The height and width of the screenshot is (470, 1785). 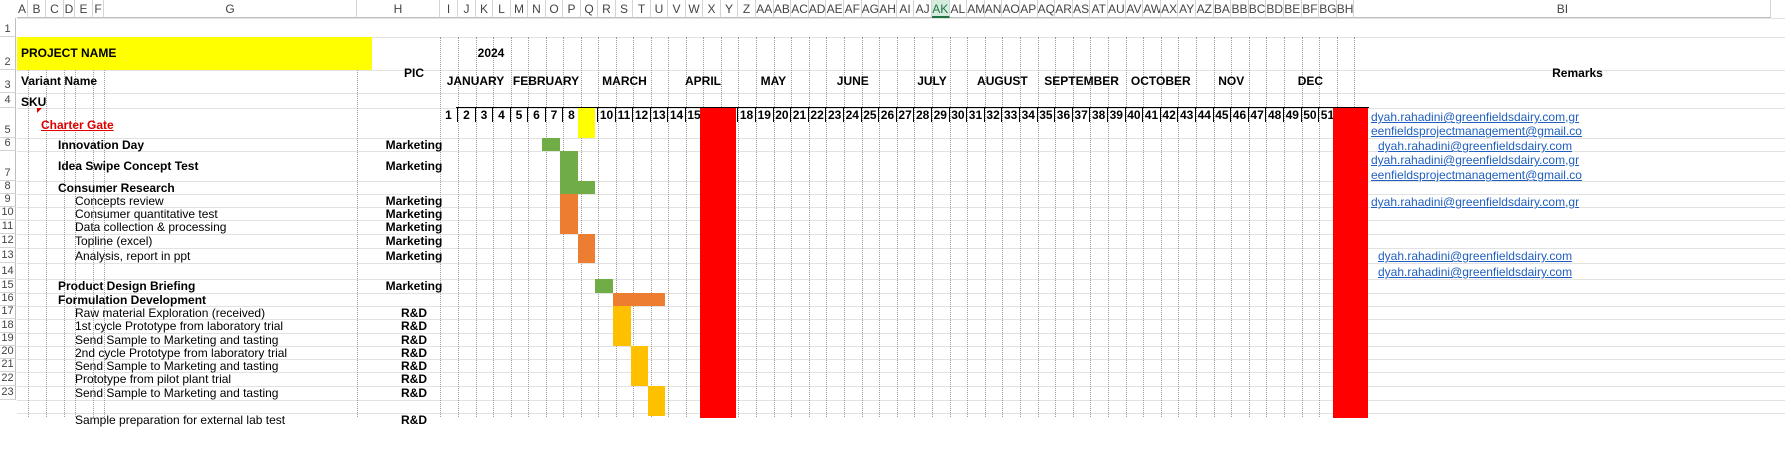 What do you see at coordinates (127, 286) in the screenshot?
I see `task-label: Product Design Briefing` at bounding box center [127, 286].